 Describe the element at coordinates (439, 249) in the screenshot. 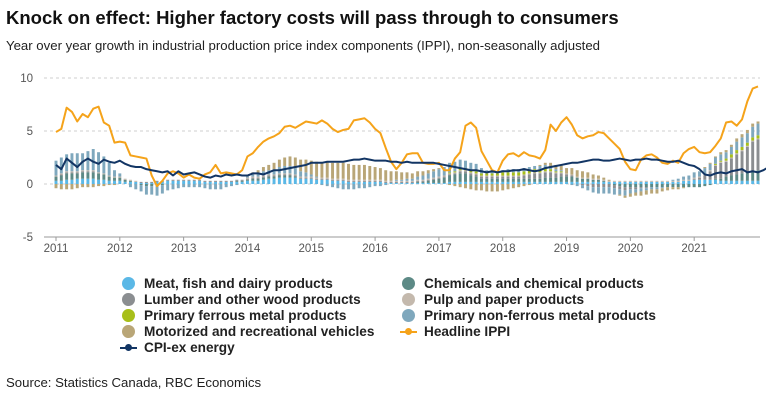

I see `x-tick-label: 2017` at that location.